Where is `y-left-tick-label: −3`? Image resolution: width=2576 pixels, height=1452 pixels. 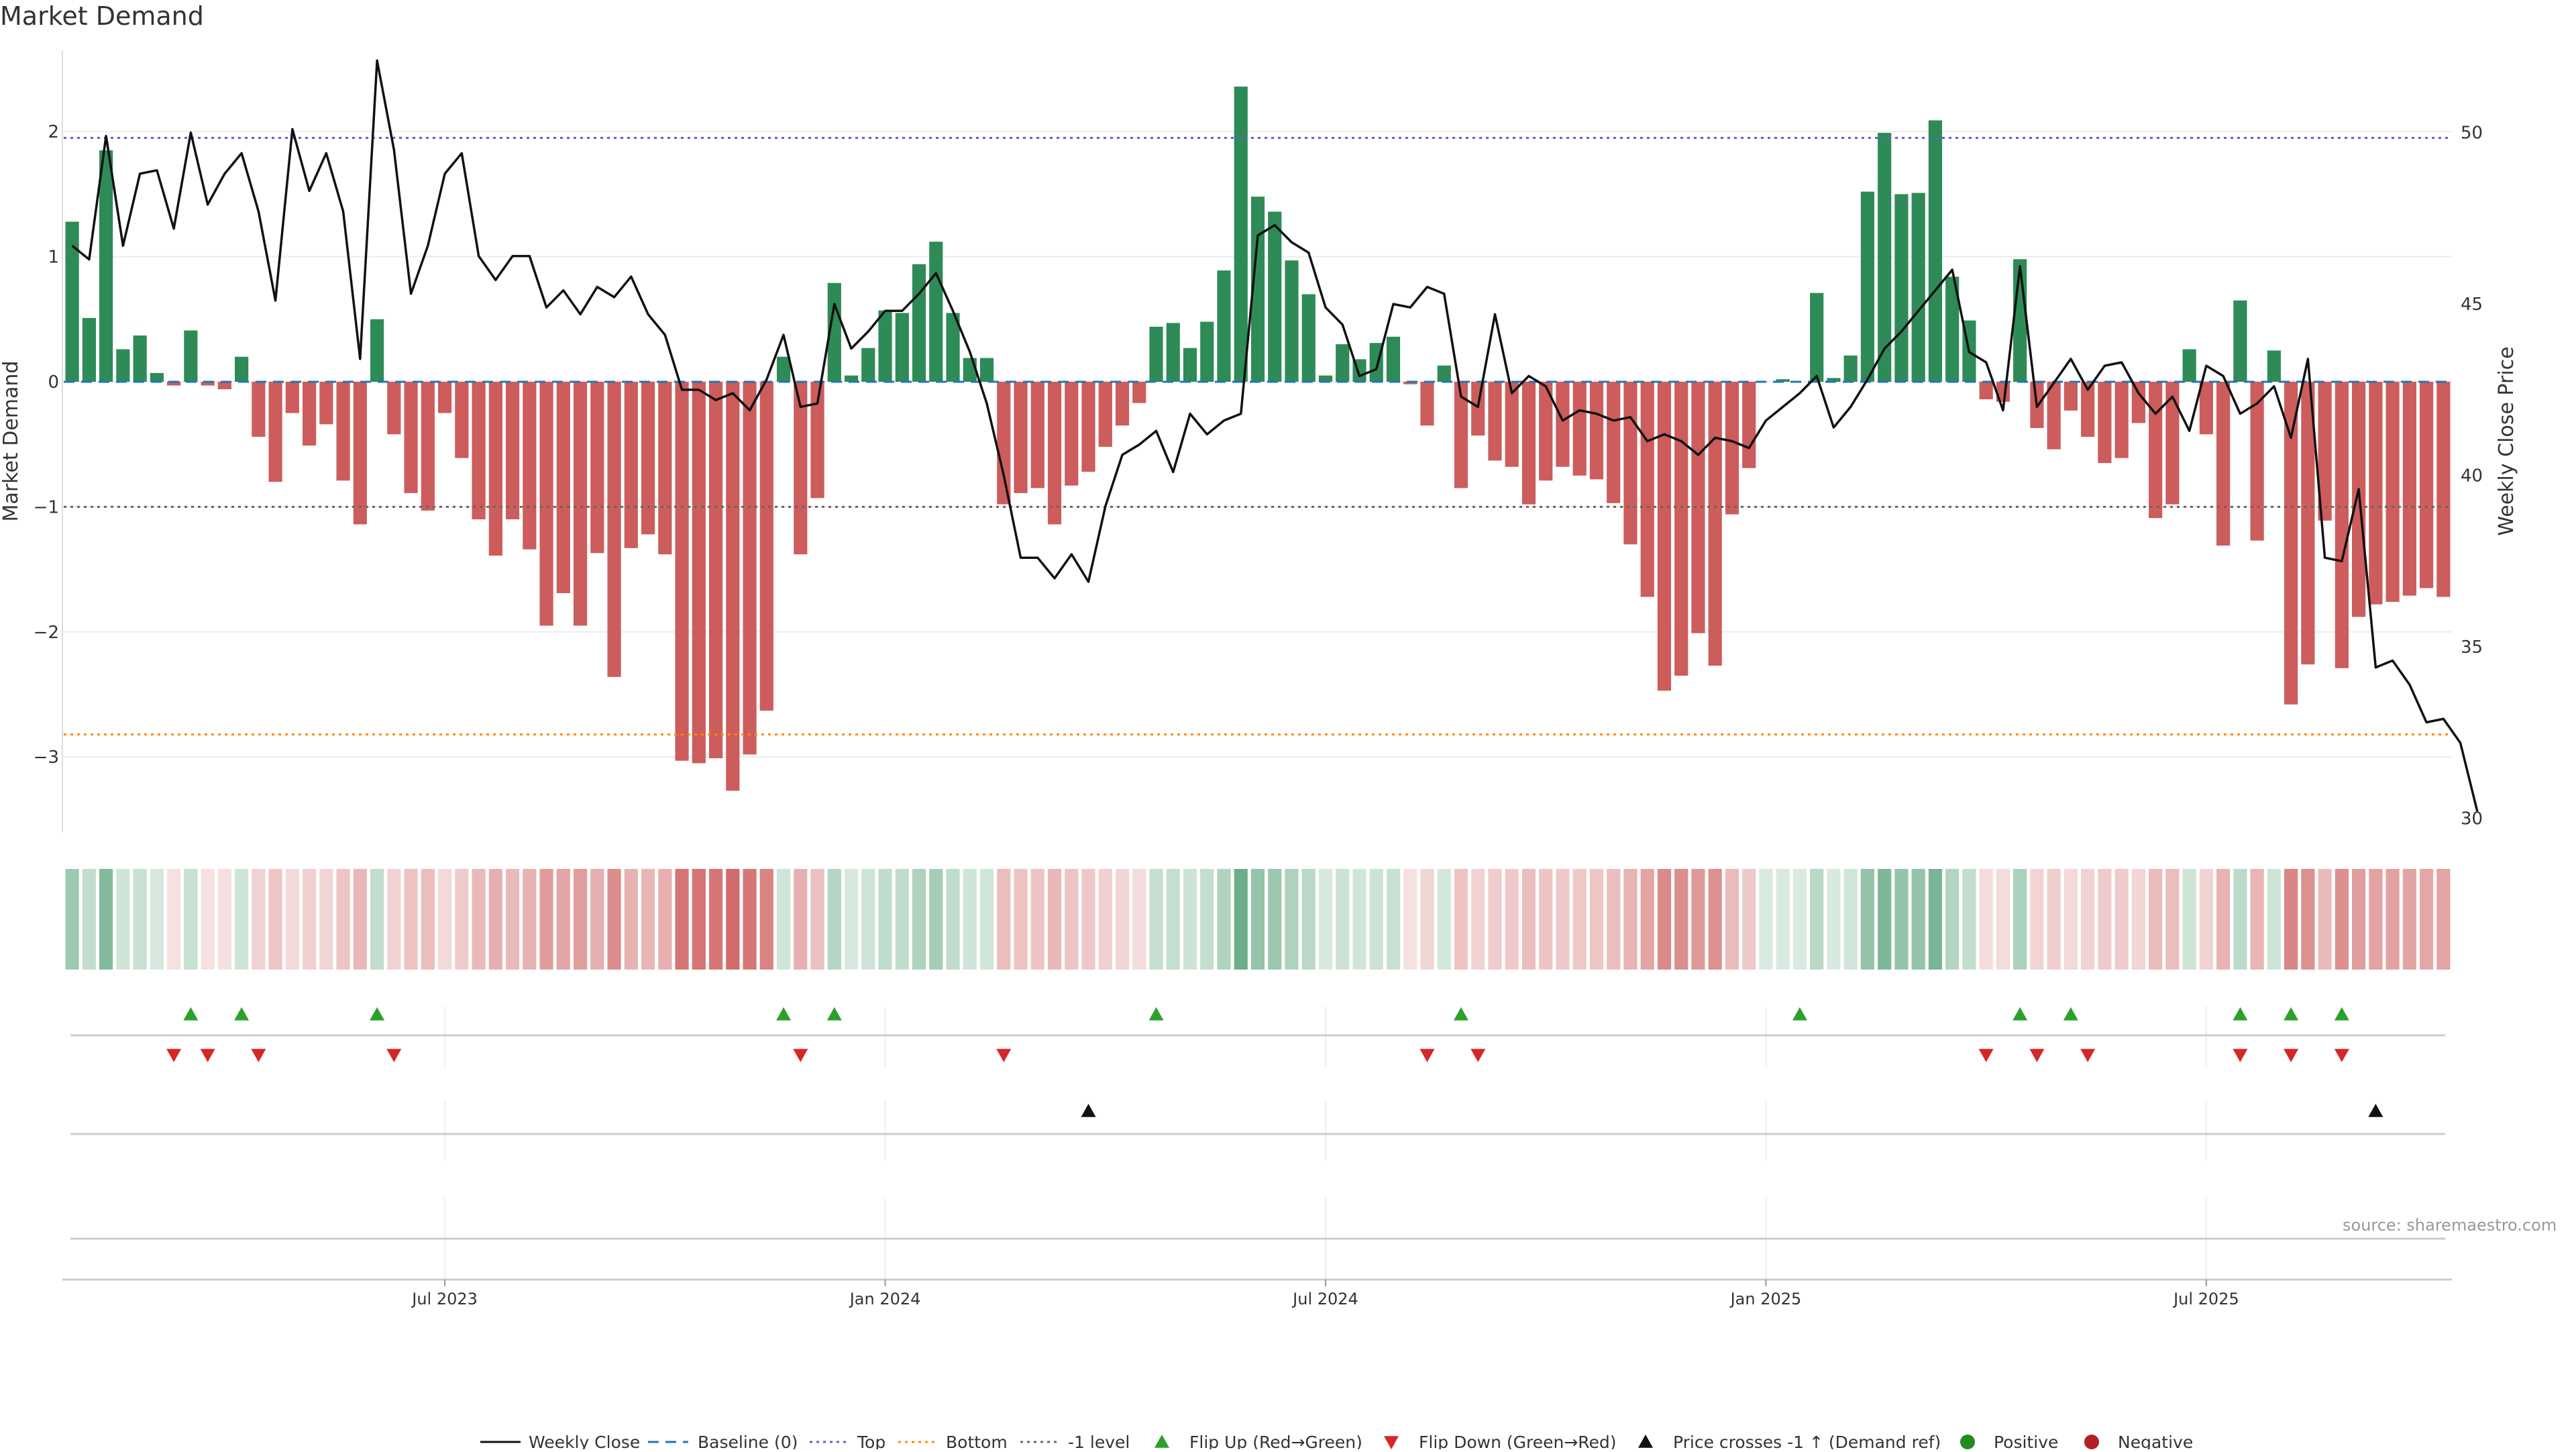
y-left-tick-label: −3 is located at coordinates (46, 758).